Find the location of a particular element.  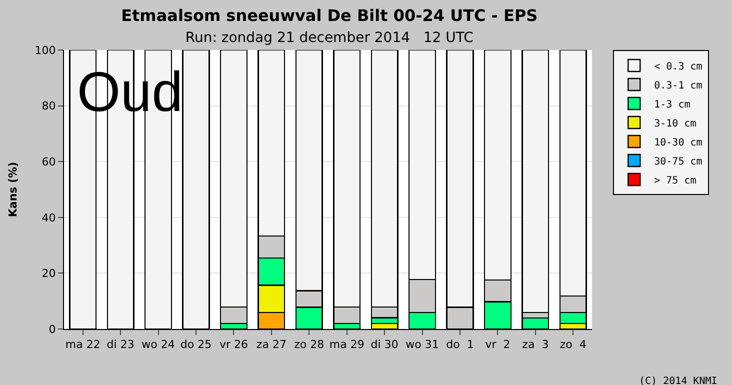

x-tick-label: ma 29 is located at coordinates (346, 345).